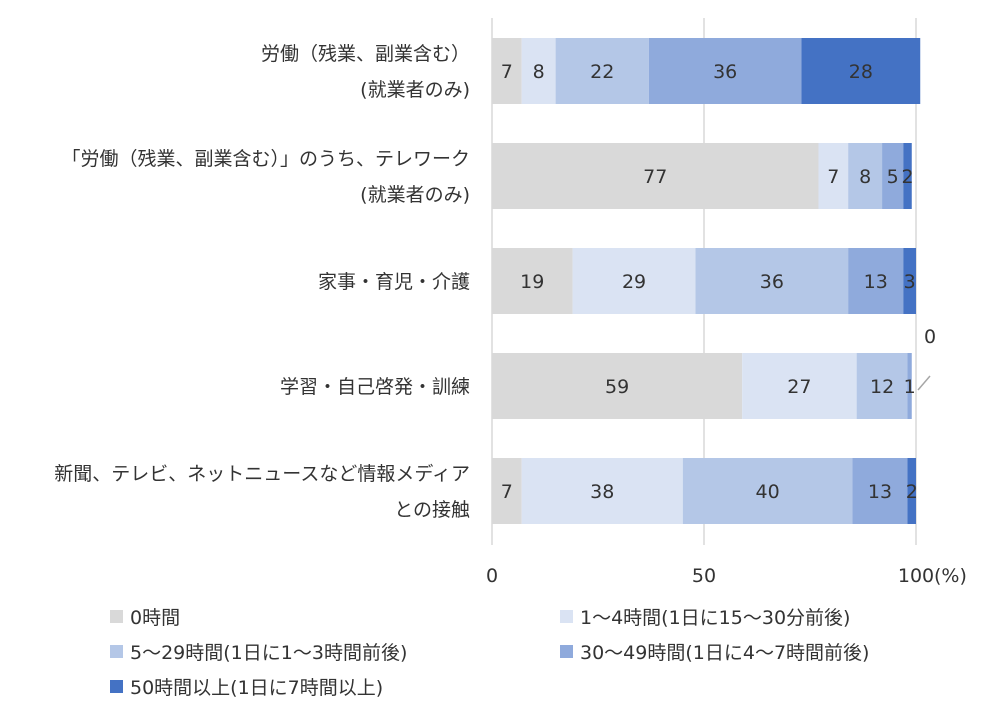 Image resolution: width=1000 pixels, height=706 pixels. Describe the element at coordinates (432, 510) in the screenshot. I see `category-label-4-1: との接触` at that location.